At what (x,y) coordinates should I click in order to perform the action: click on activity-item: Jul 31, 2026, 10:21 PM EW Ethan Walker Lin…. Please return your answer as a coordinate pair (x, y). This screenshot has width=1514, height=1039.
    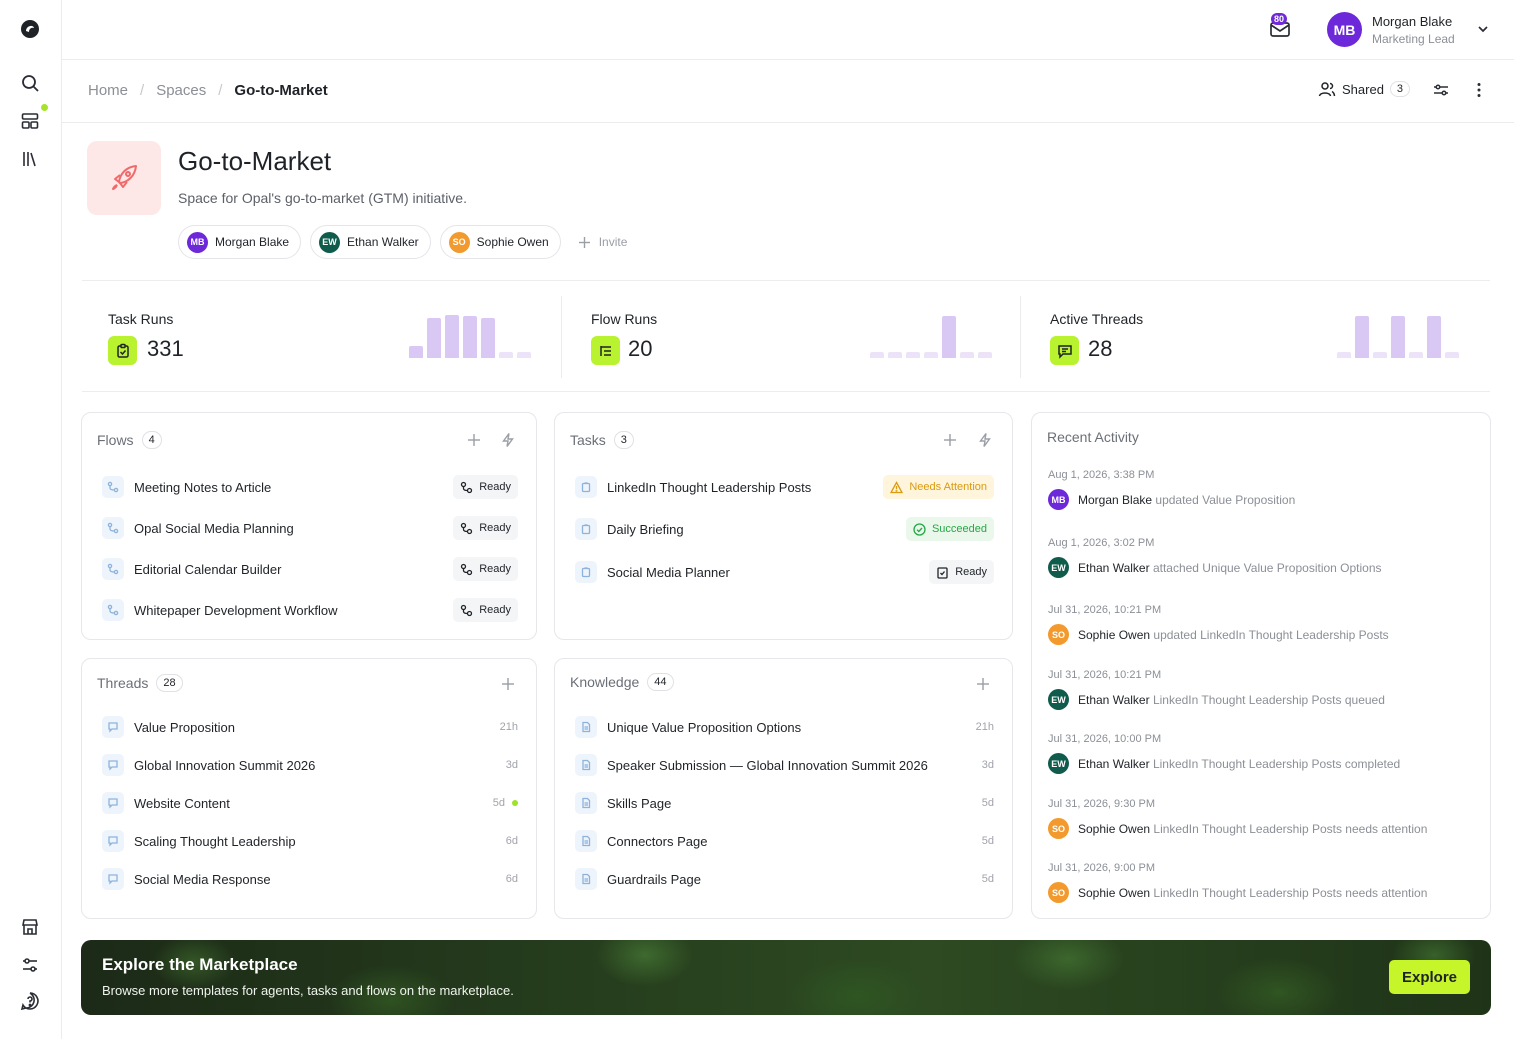
    Looking at the image, I should click on (1264, 689).